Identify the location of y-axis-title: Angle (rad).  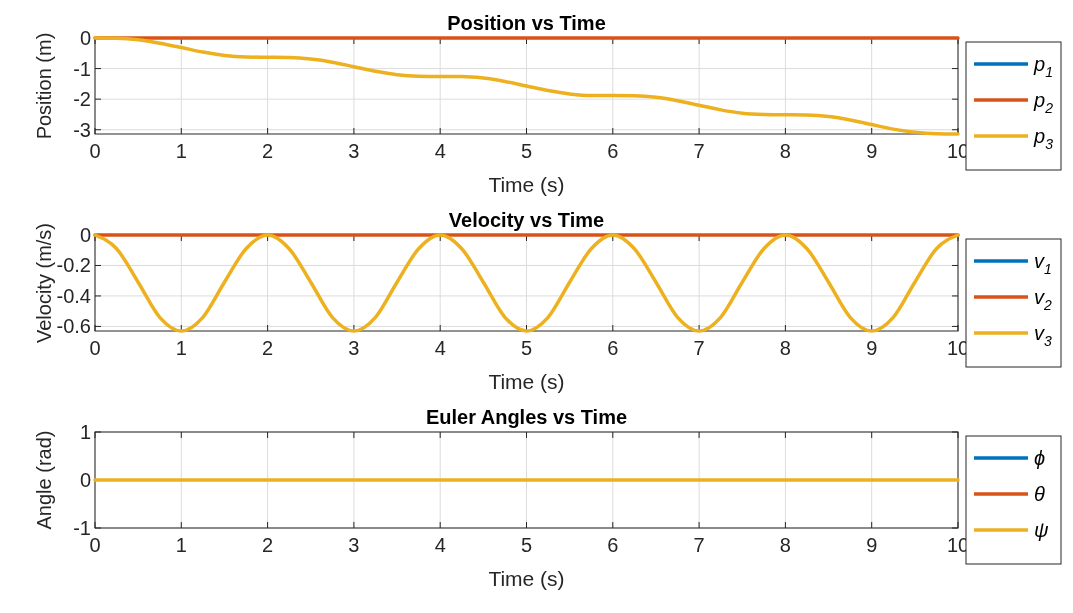
(44, 480).